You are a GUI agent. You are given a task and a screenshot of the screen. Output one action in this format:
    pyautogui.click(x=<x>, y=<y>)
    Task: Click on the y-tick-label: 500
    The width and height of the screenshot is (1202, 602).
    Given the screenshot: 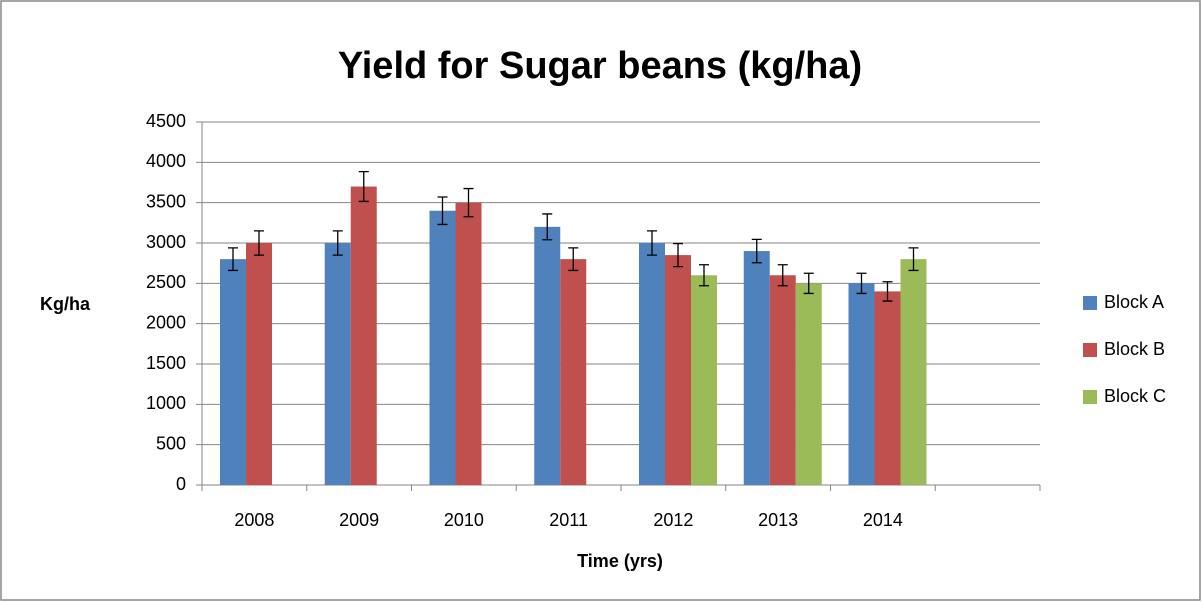 What is the action you would take?
    pyautogui.click(x=171, y=443)
    